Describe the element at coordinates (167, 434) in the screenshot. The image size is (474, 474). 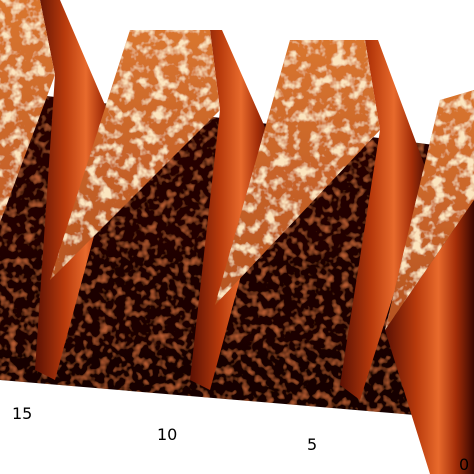
I see `axis-tick-label: 10` at that location.